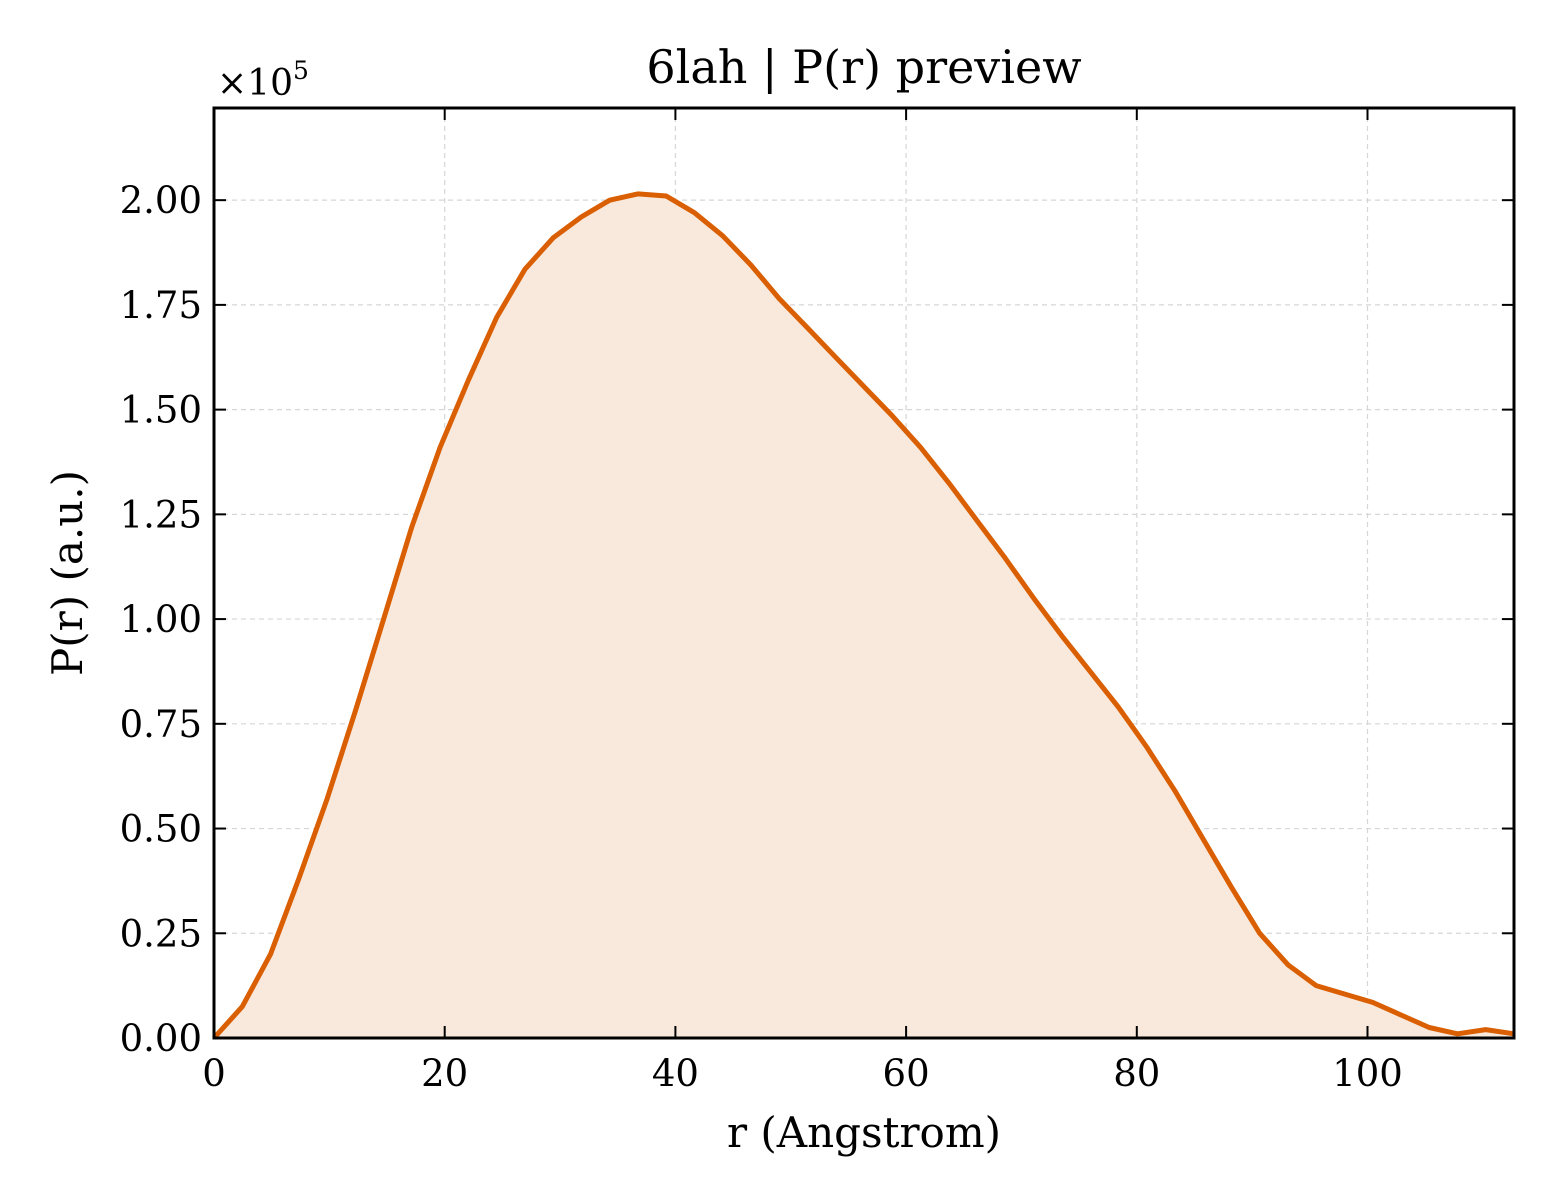 This screenshot has height=1200, width=1560. I want to click on y-tick-label: 0.75, so click(161, 724).